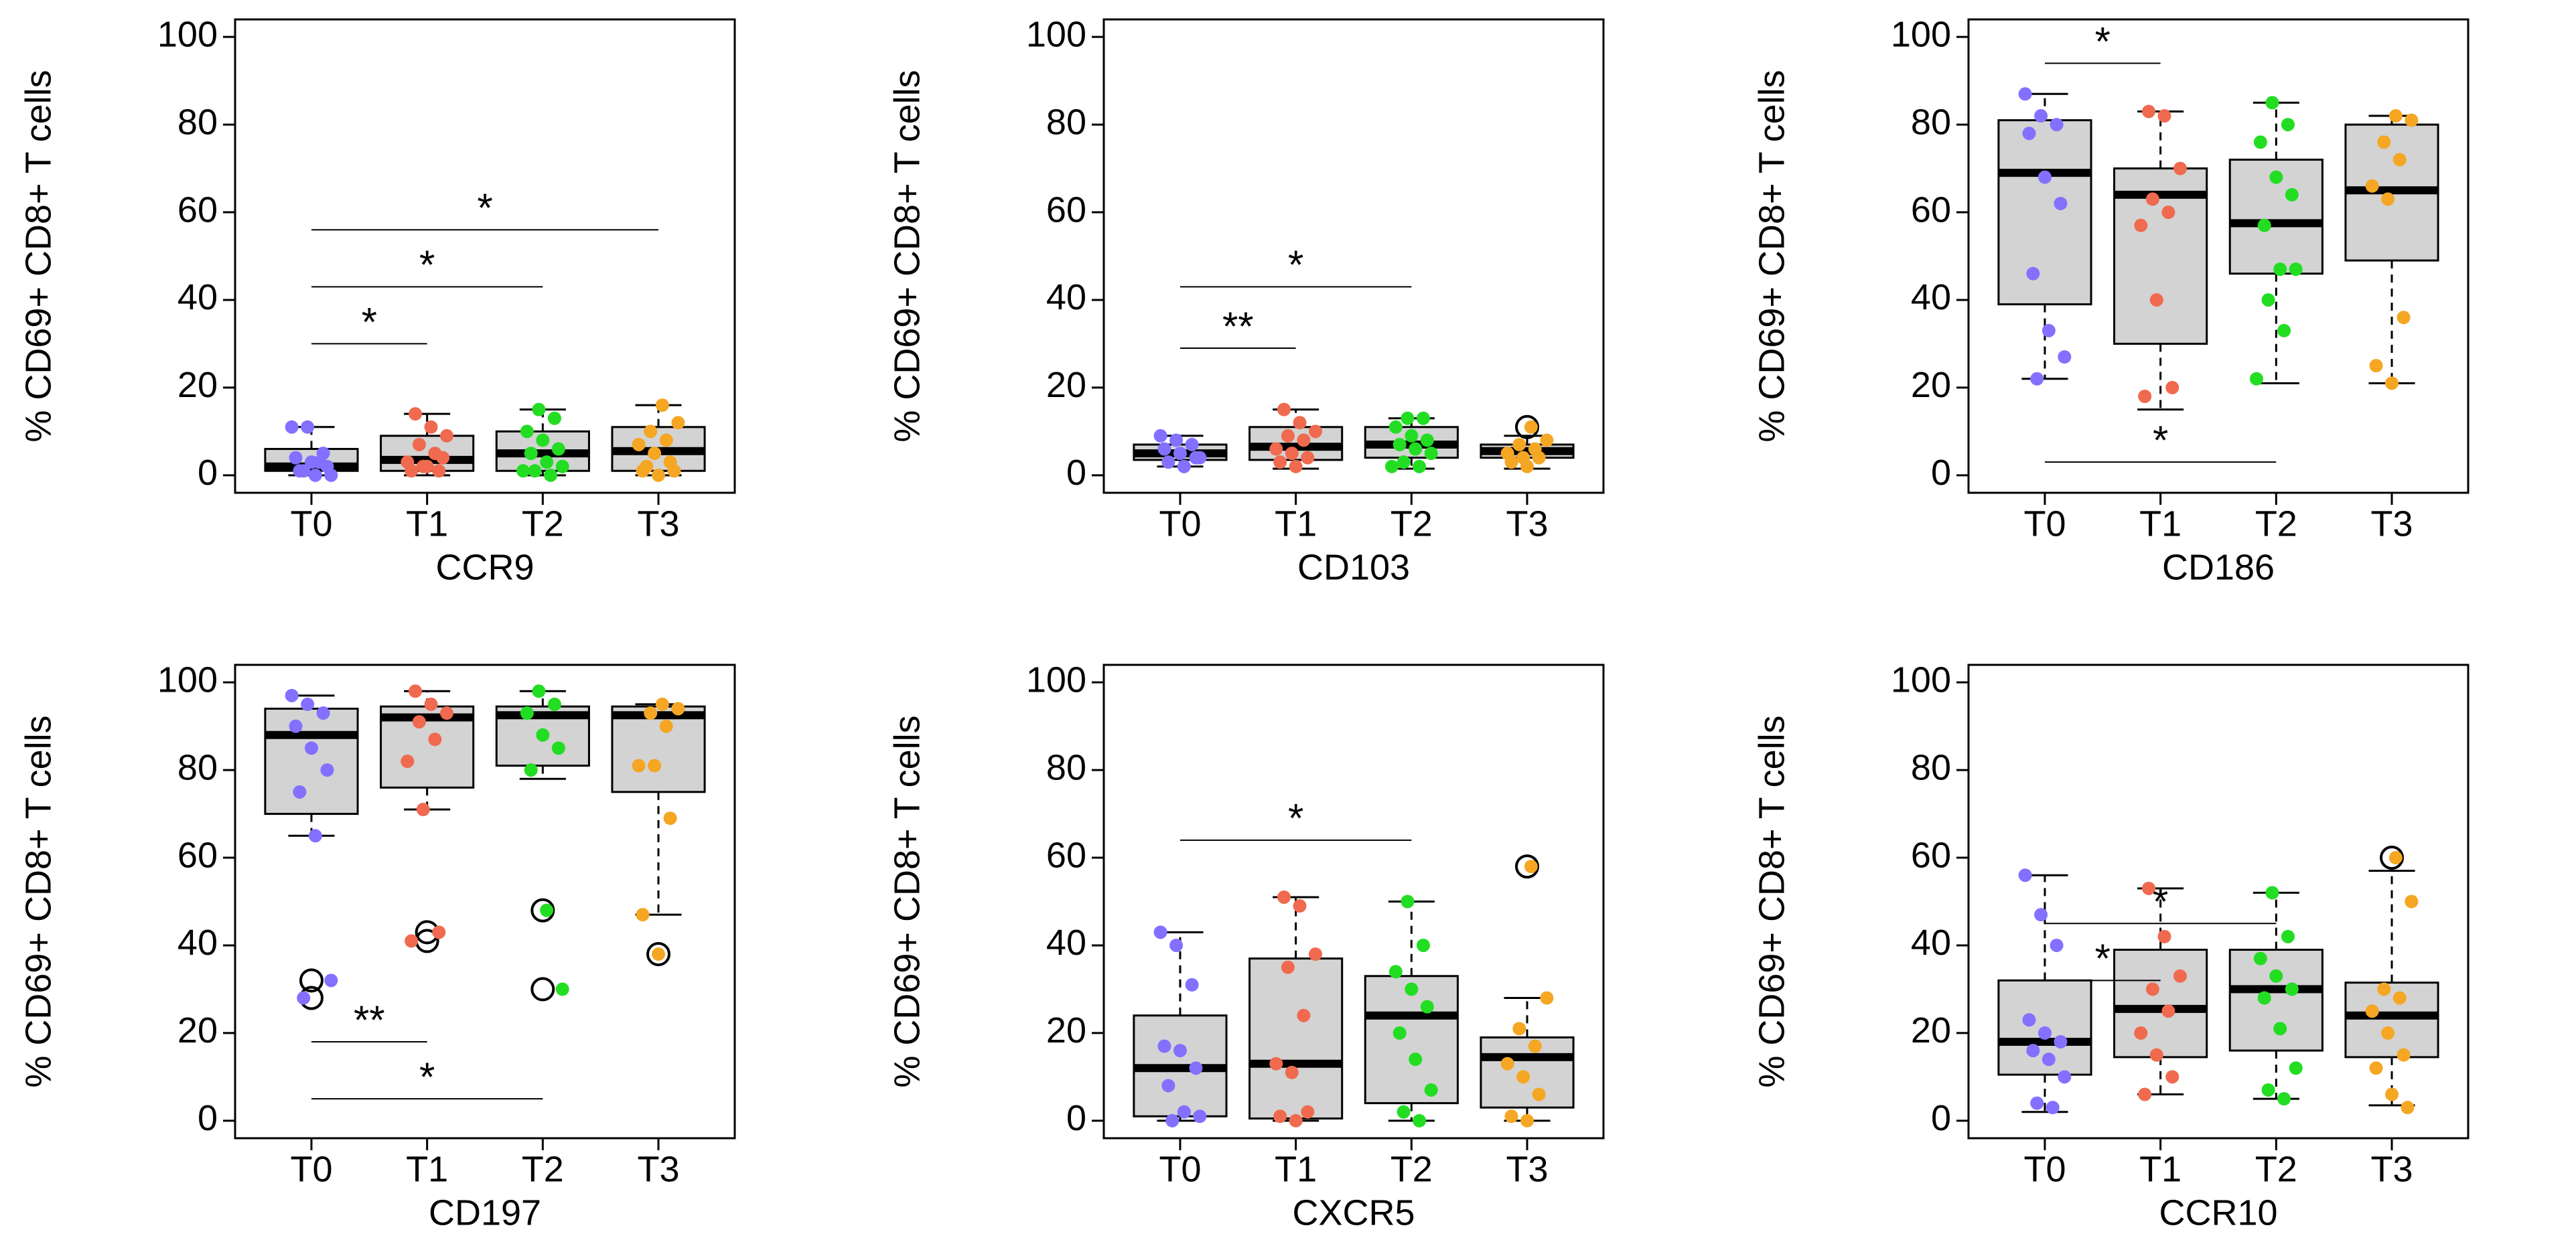 The height and width of the screenshot is (1242, 2576). Describe the element at coordinates (1076, 473) in the screenshot. I see `y-tick-label: 0` at that location.